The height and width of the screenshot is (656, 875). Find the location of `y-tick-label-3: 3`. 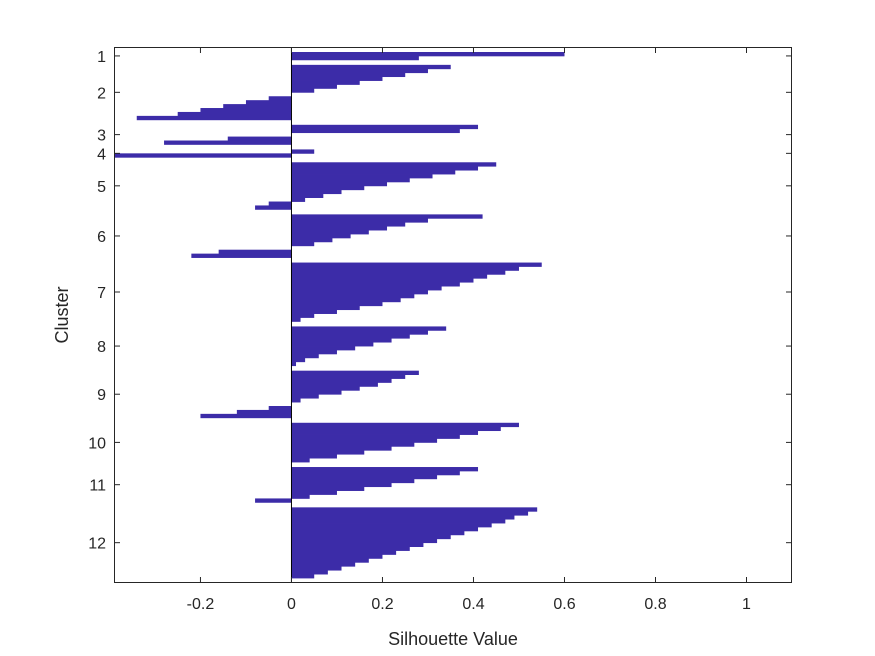

y-tick-label-3: 3 is located at coordinates (101, 136).